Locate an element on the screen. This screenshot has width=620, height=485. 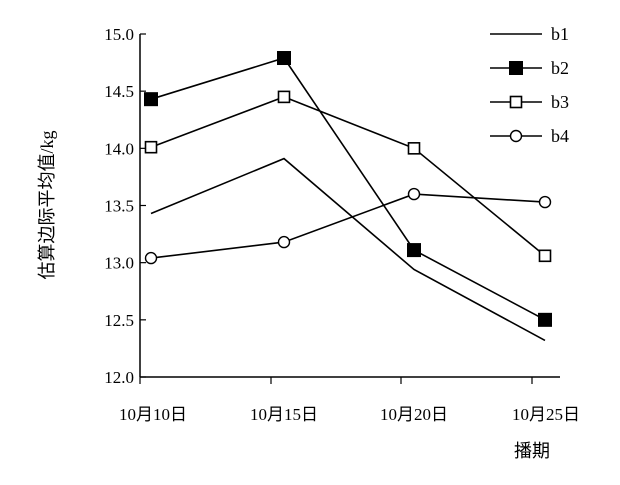
y-tick-label: 15.0 is located at coordinates (119, 34).